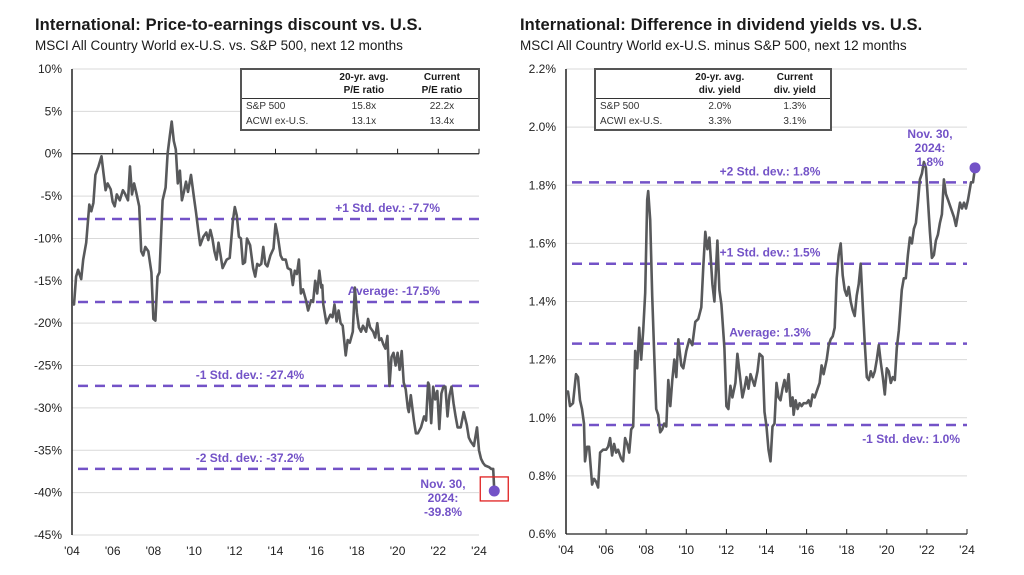  I want to click on y-tick-label: -15%, so click(48, 281).